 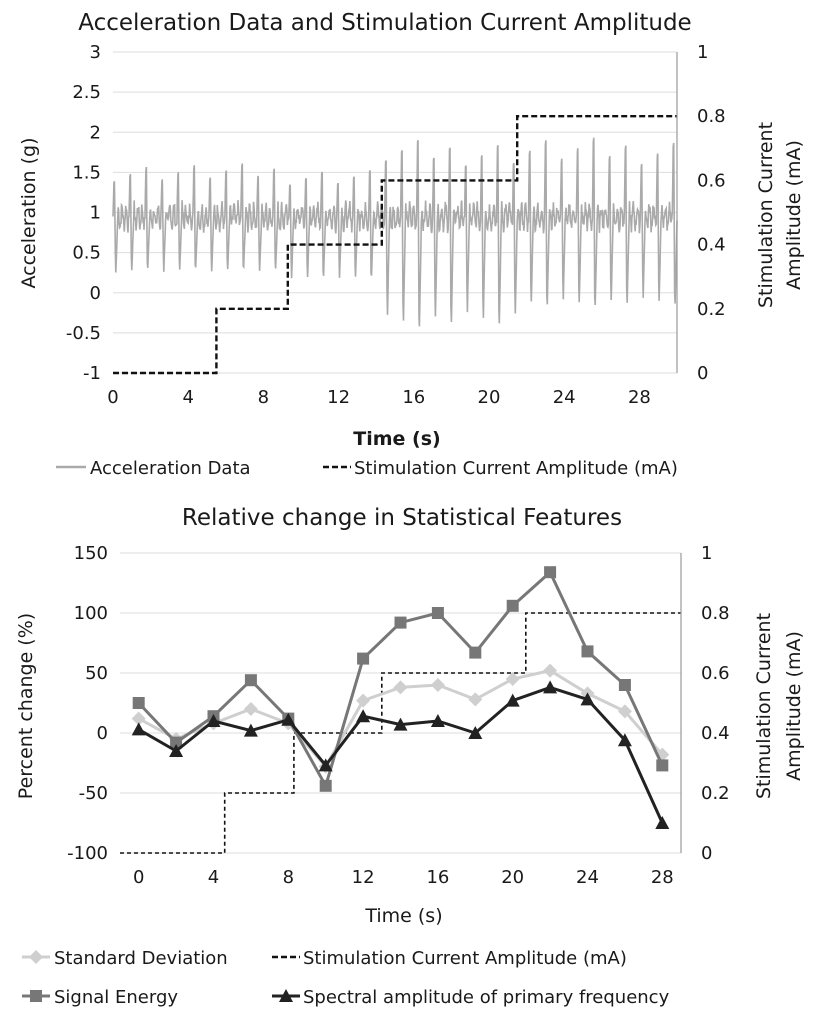 What do you see at coordinates (288, 877) in the screenshot?
I see `chart2-x-tick-label: 8` at bounding box center [288, 877].